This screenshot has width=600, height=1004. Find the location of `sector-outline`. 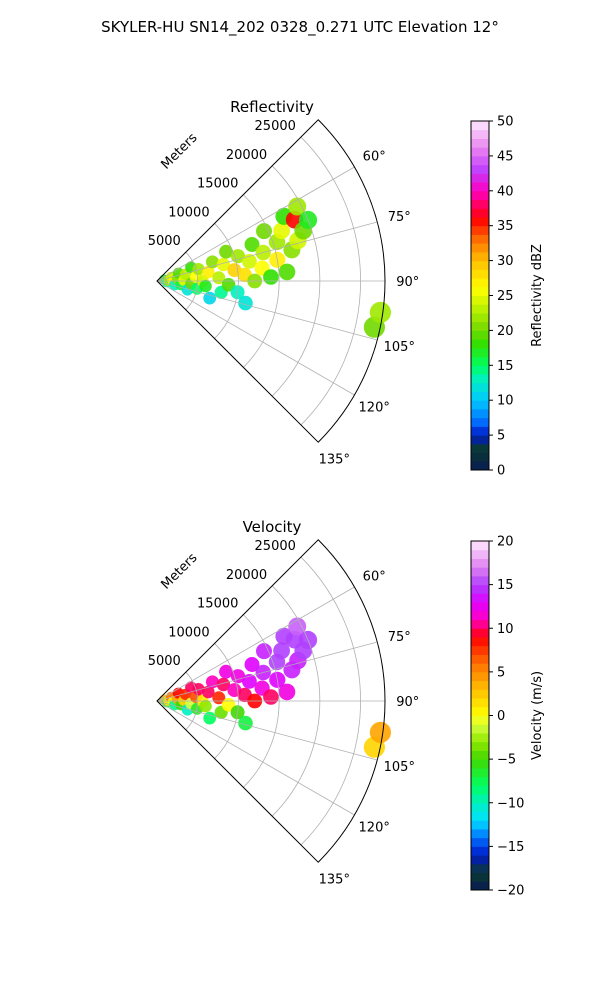

sector-outline is located at coordinates (271, 701).